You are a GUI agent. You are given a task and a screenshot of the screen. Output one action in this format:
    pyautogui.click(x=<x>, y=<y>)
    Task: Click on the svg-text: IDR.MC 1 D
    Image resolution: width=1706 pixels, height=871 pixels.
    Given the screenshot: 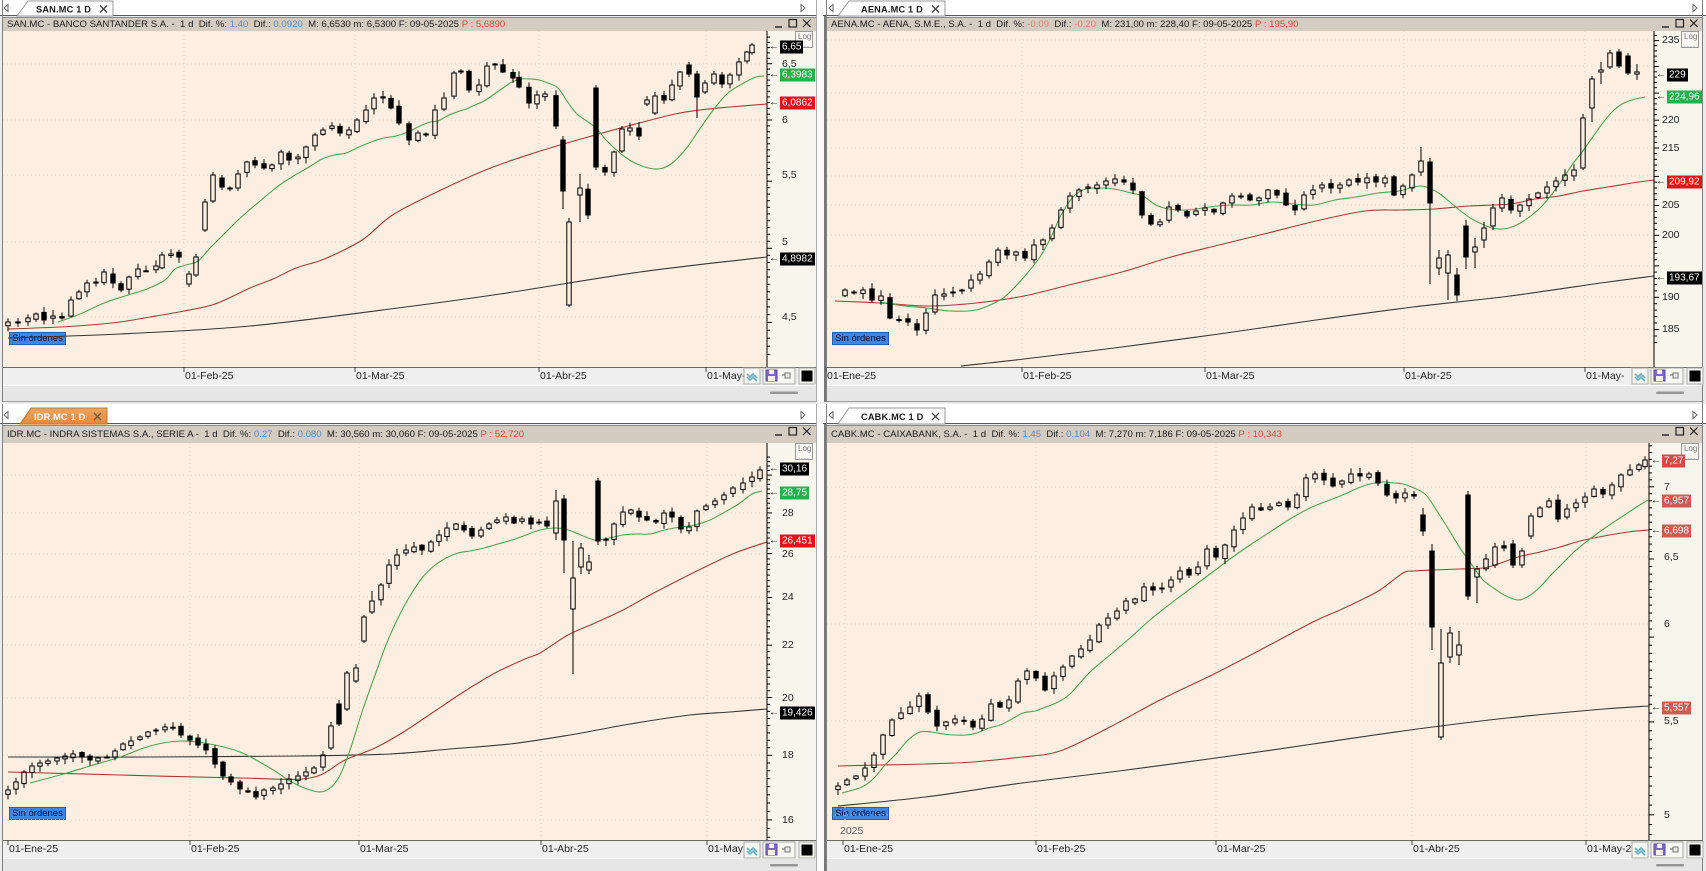 What is the action you would take?
    pyautogui.click(x=60, y=417)
    